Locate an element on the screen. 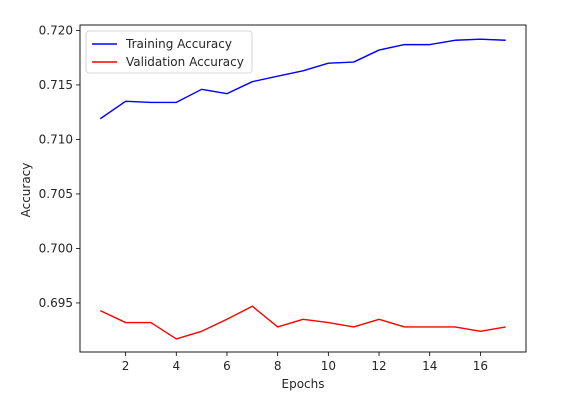 The image size is (568, 408). legend: Training Accuracy Validation Accuracy is located at coordinates (169, 52).